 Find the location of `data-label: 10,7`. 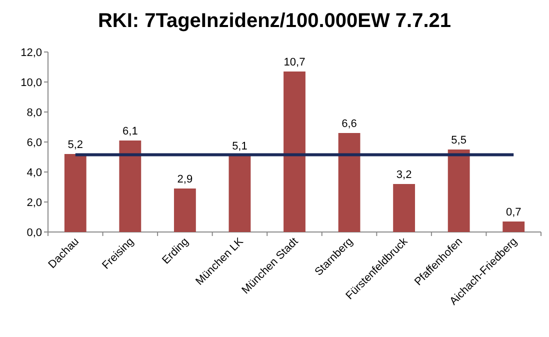

data-label: 10,7 is located at coordinates (295, 62).